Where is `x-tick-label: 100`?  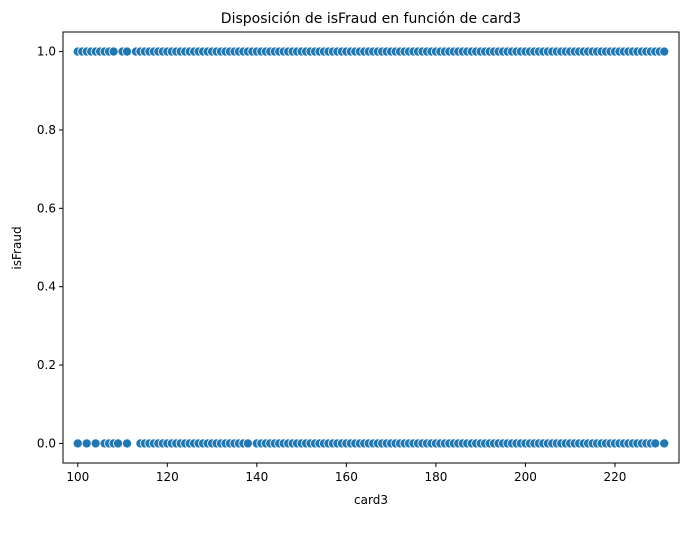 x-tick-label: 100 is located at coordinates (77, 477).